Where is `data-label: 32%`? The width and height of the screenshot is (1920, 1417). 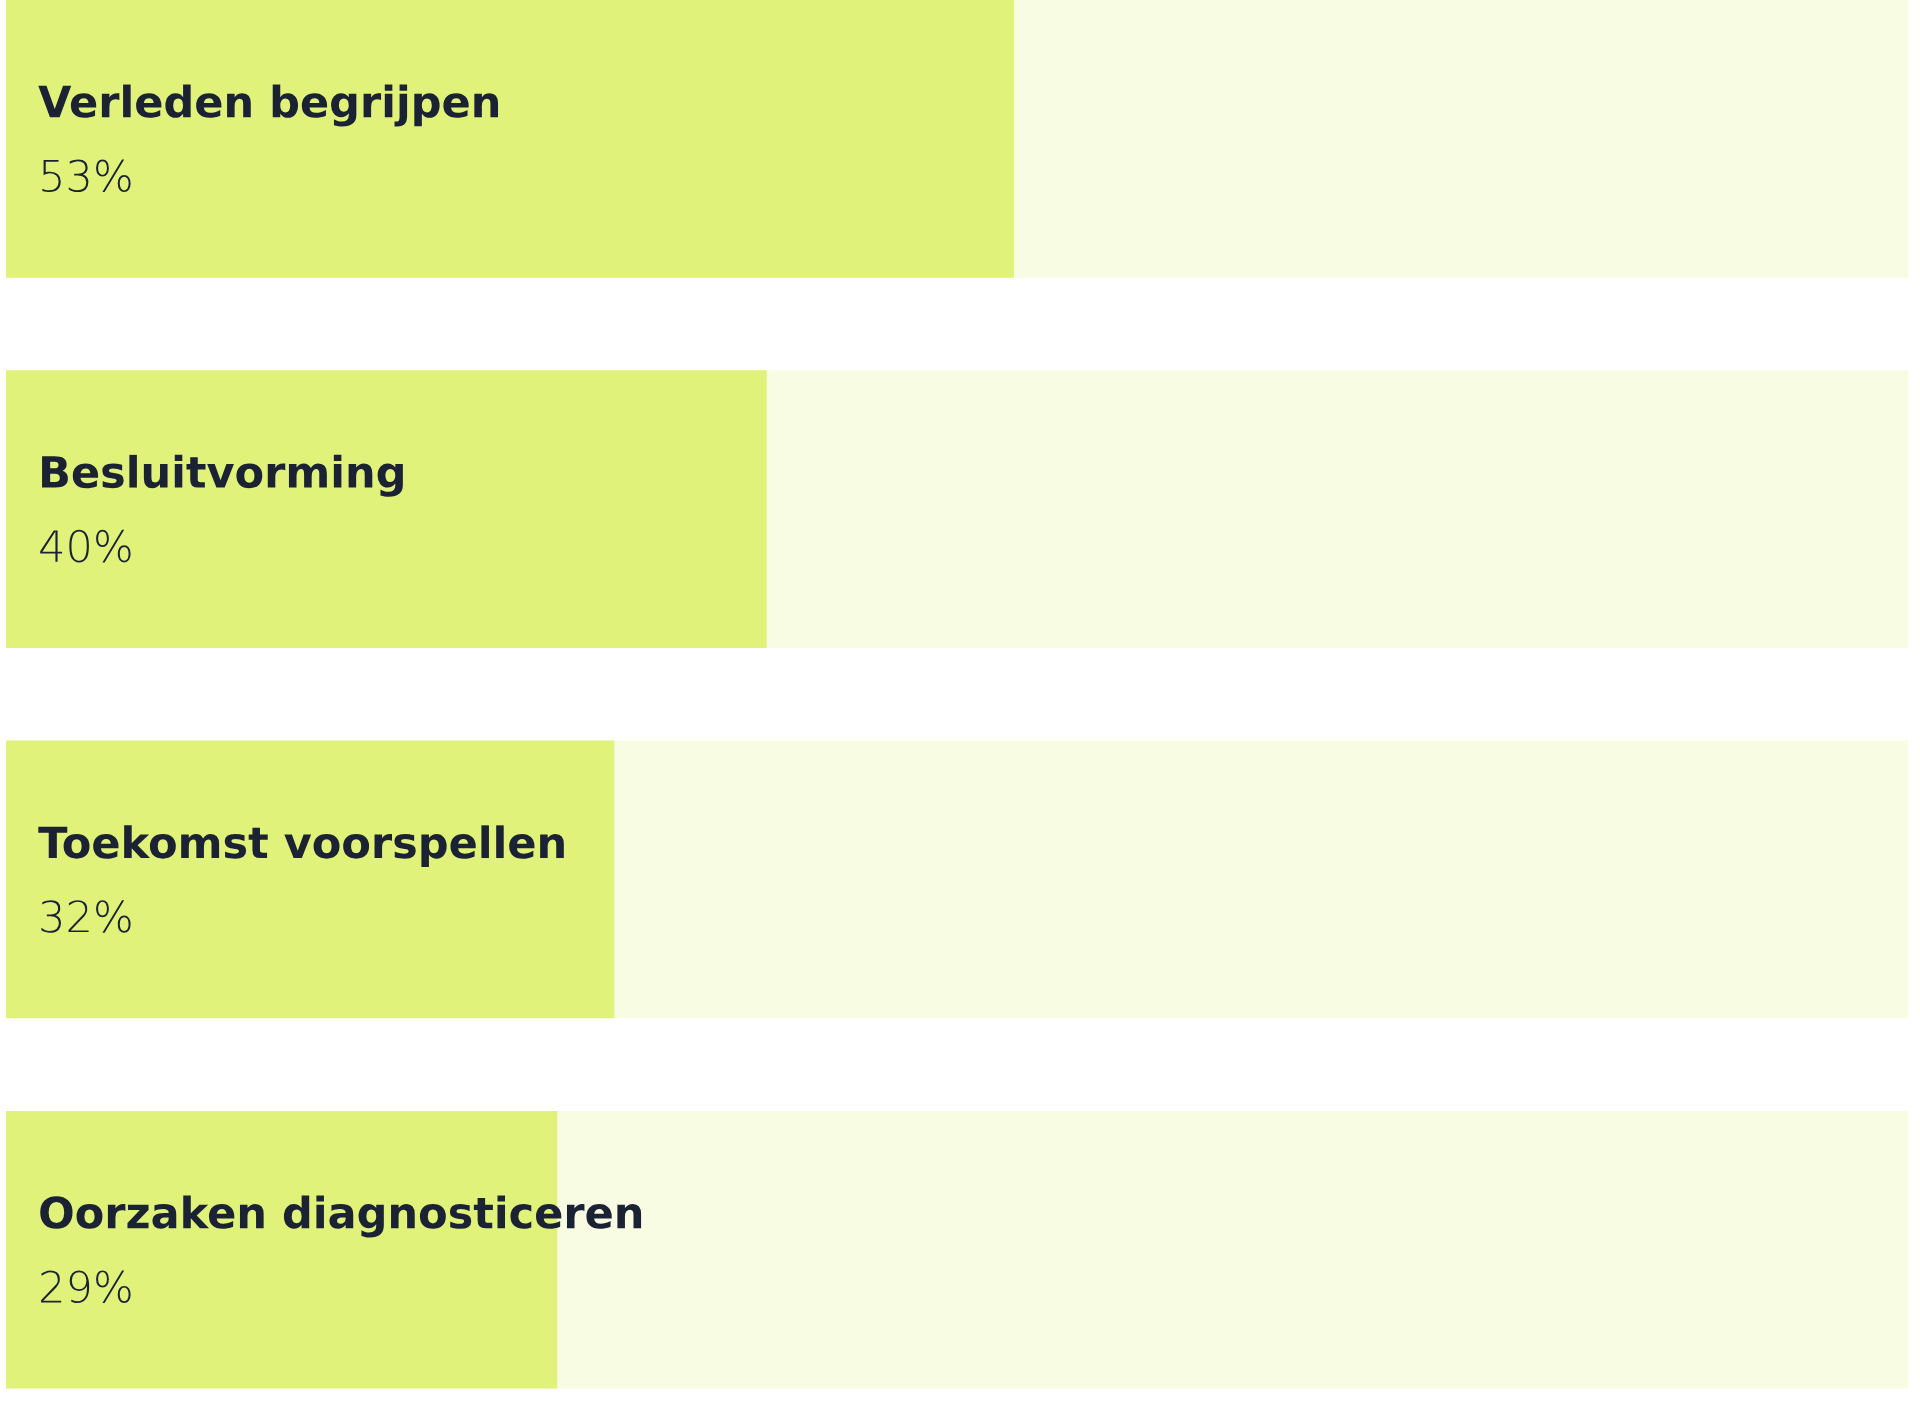
data-label: 32% is located at coordinates (86, 916).